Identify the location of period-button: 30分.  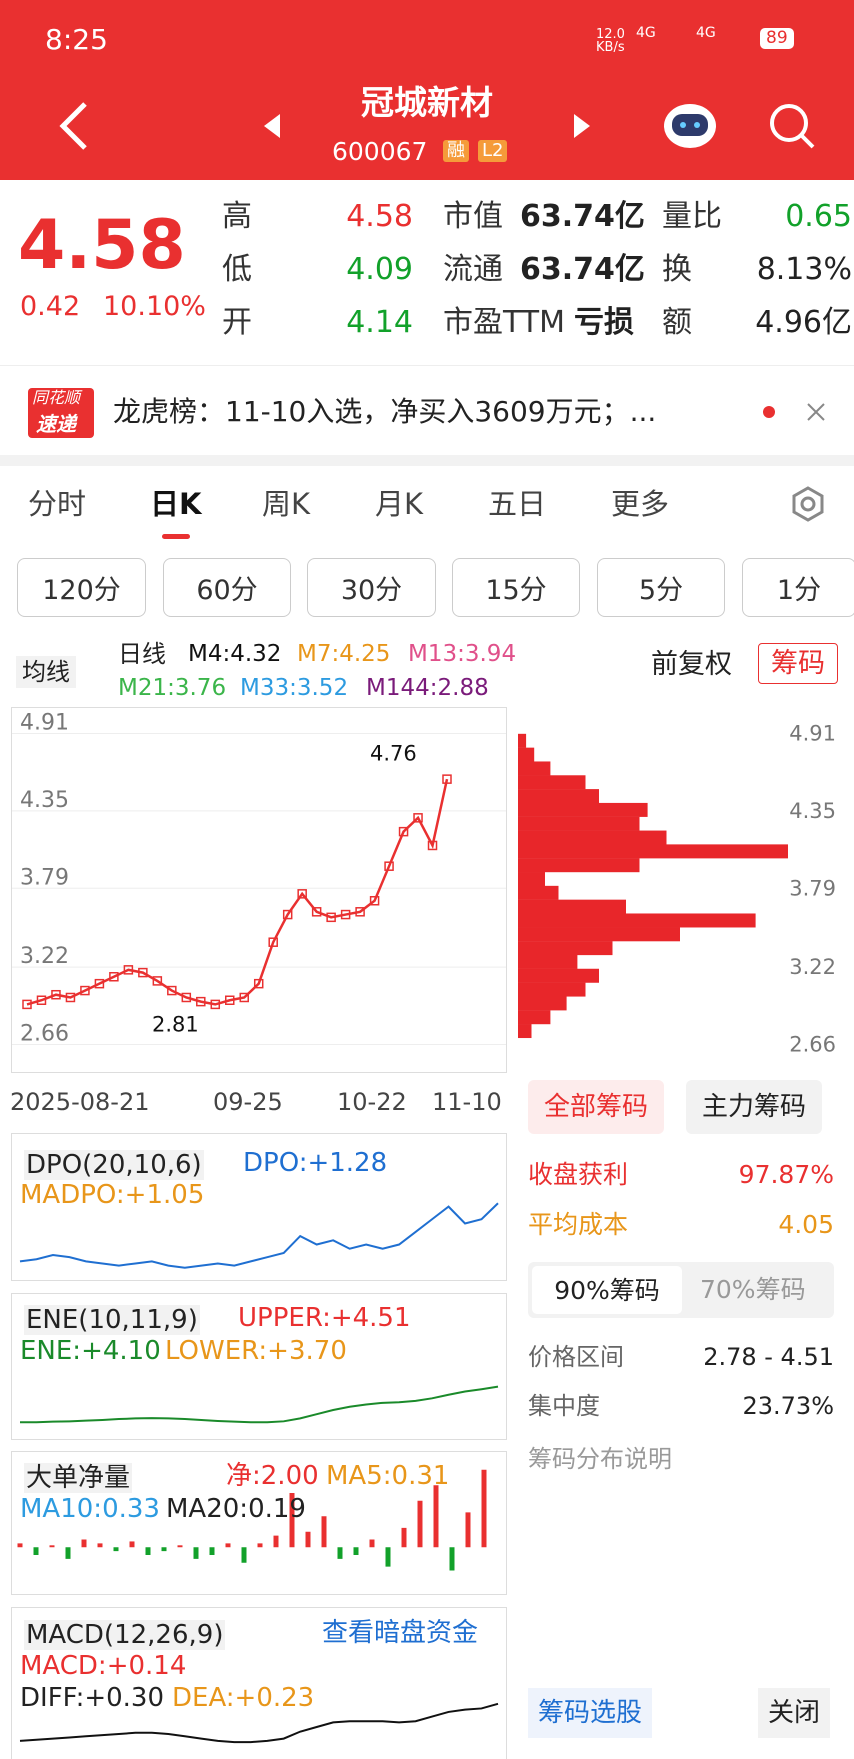
(371, 587).